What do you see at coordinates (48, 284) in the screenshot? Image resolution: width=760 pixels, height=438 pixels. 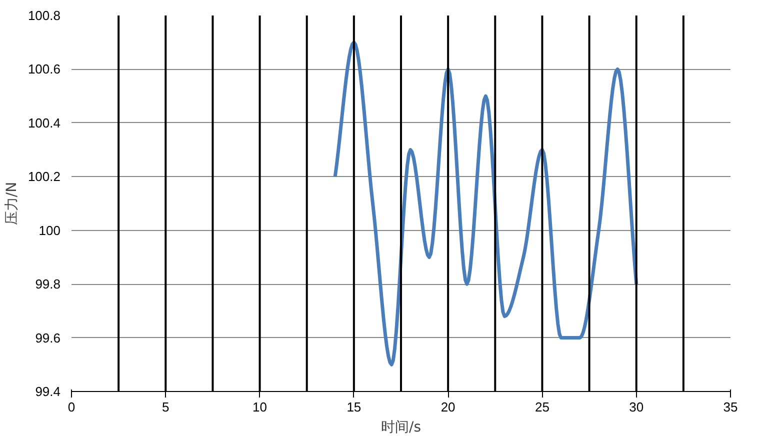 I see `y-tick-label: 99.8` at bounding box center [48, 284].